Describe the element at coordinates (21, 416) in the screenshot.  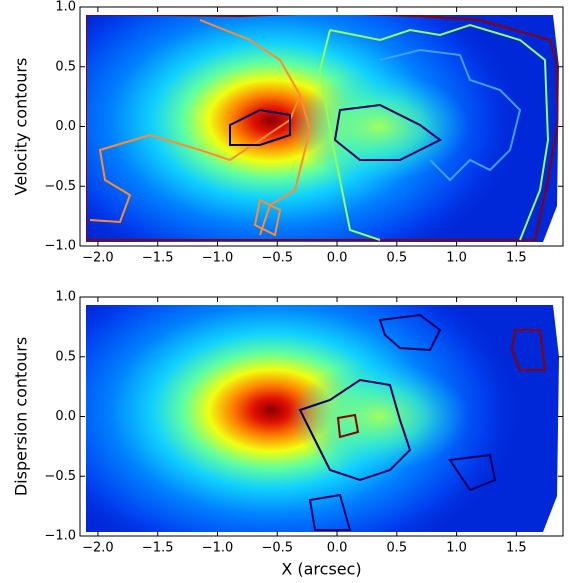
I see `y-axis-label: Dispersion contours` at that location.